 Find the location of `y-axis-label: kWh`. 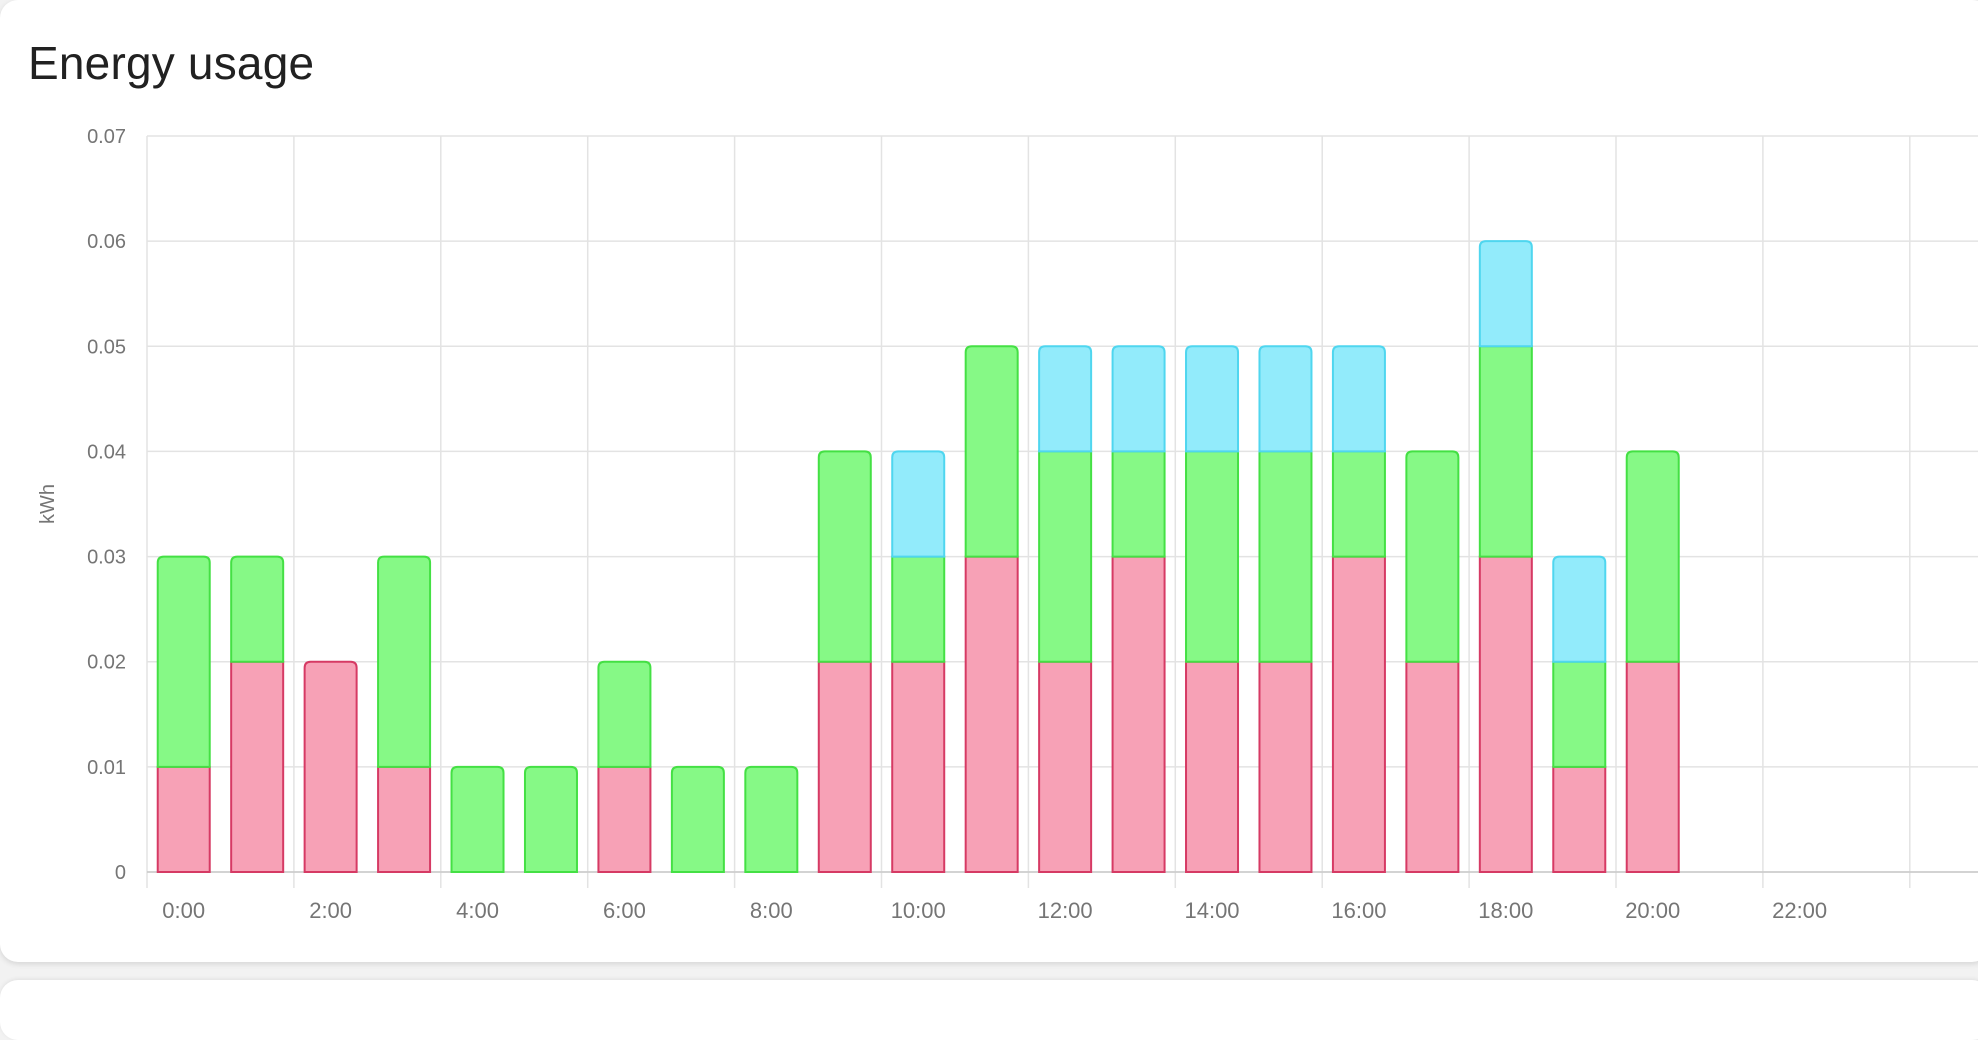

y-axis-label: kWh is located at coordinates (48, 504).